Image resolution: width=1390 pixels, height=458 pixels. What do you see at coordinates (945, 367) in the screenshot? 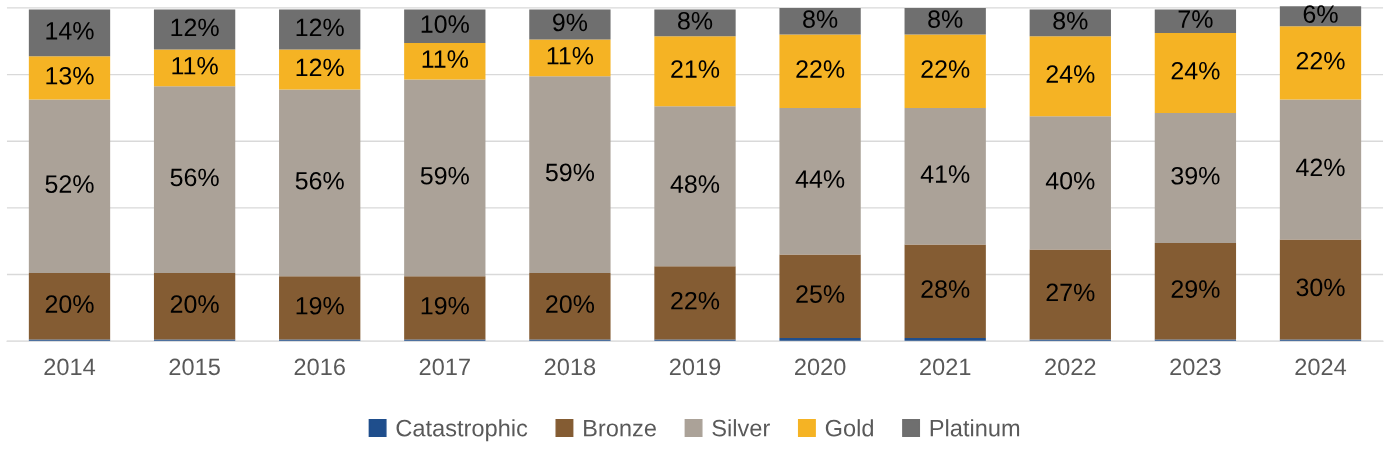
I see `x-tick-label: 2021` at bounding box center [945, 367].